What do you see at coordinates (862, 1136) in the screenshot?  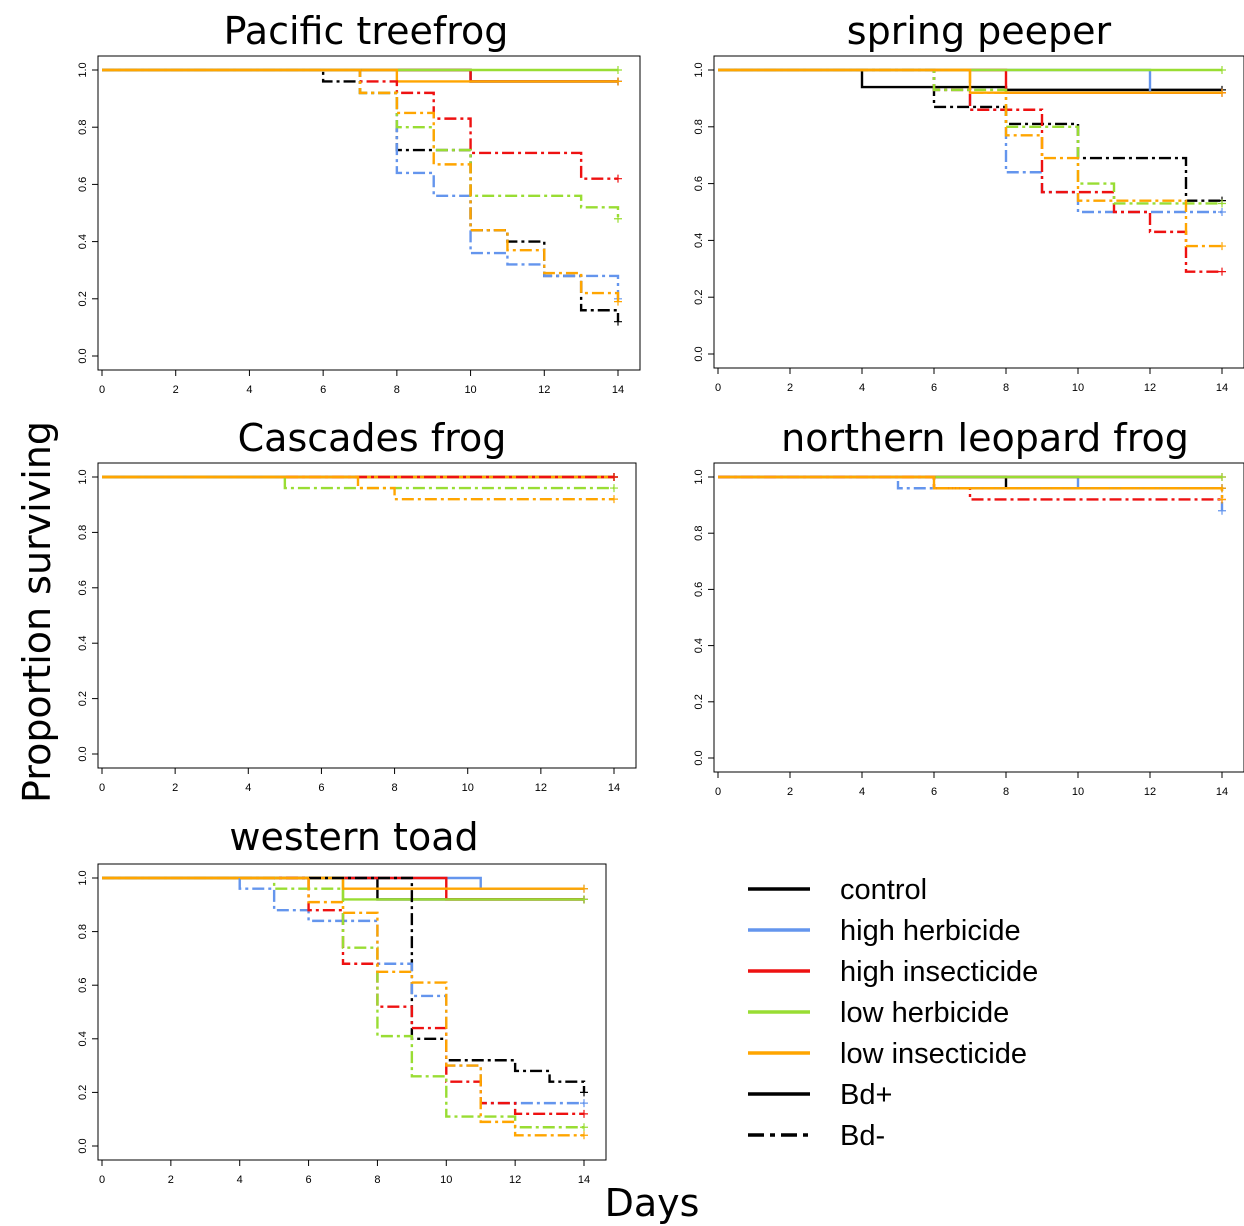 I see `legend-label-bd: Bd-` at bounding box center [862, 1136].